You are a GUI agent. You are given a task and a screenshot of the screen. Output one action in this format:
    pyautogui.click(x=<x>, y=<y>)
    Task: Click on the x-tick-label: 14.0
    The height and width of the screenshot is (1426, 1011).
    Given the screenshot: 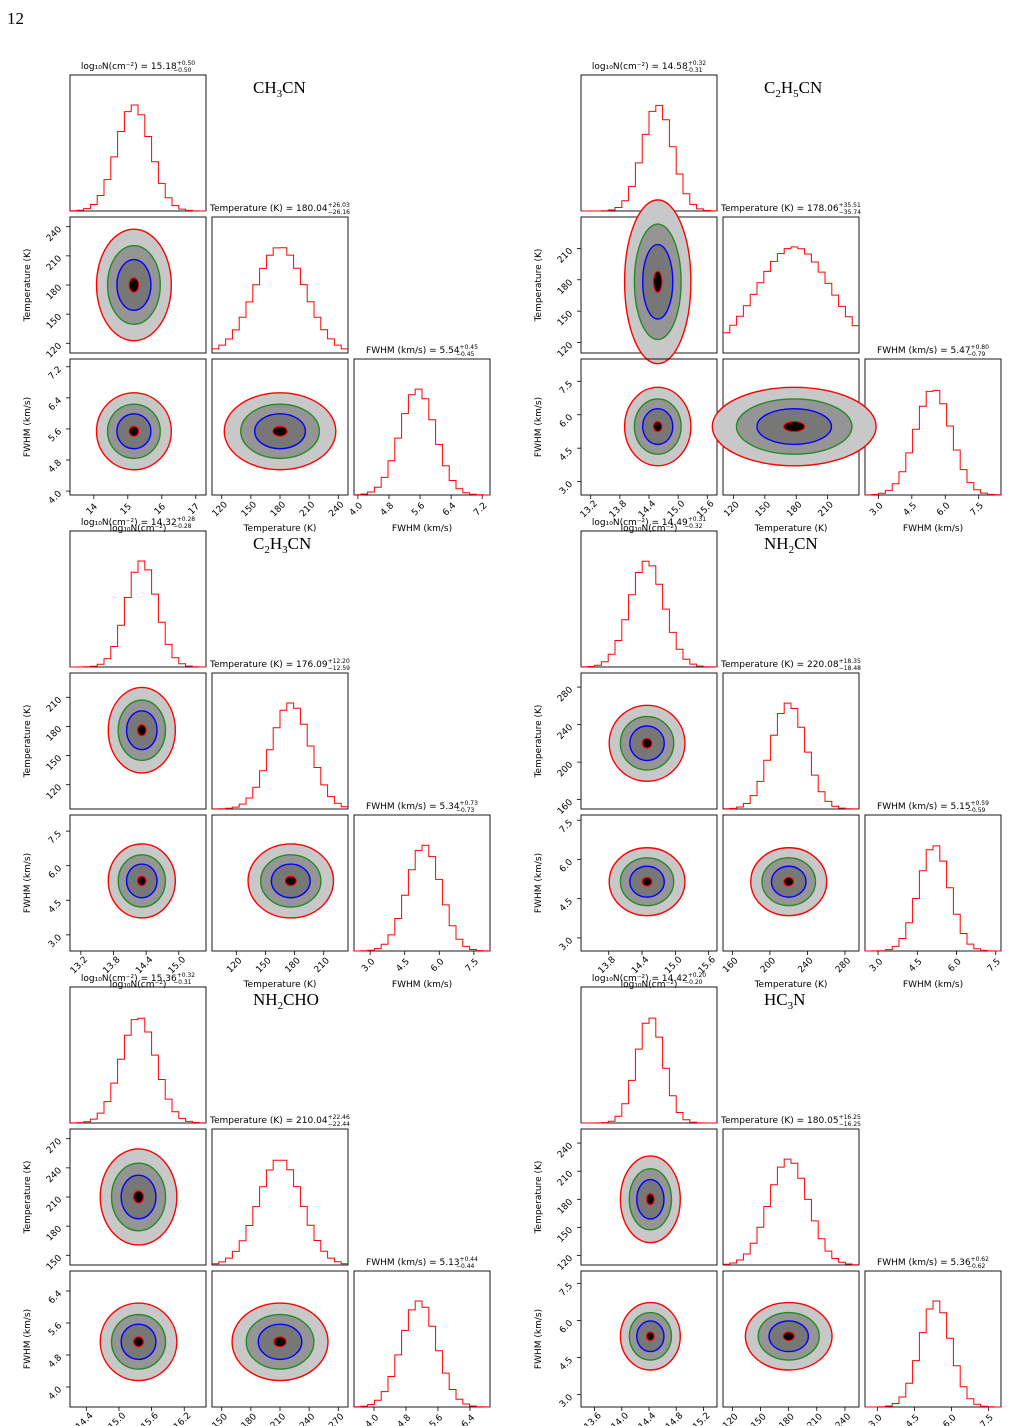 What is the action you would take?
    pyautogui.click(x=620, y=1418)
    